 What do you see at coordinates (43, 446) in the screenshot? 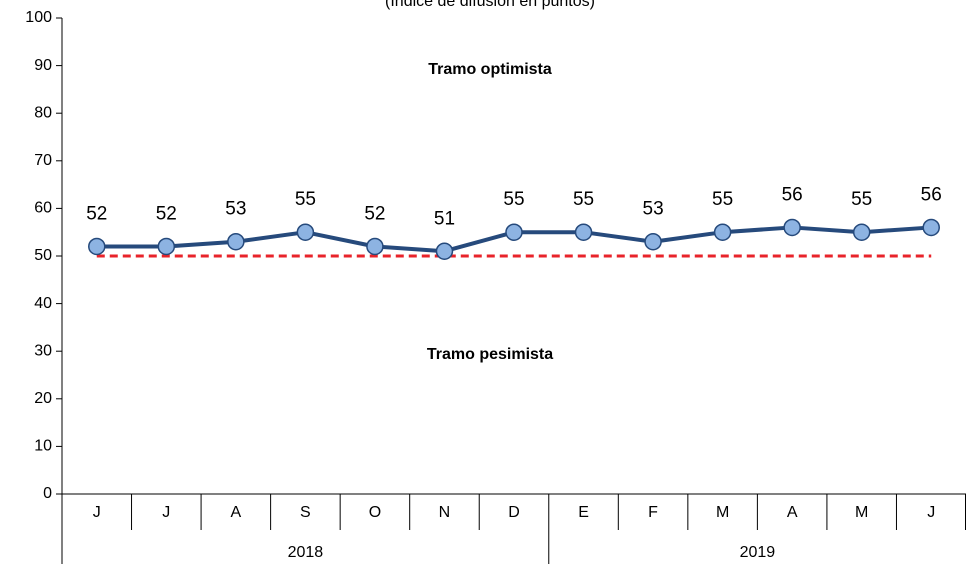
I see `y-tick-label: 10` at bounding box center [43, 446].